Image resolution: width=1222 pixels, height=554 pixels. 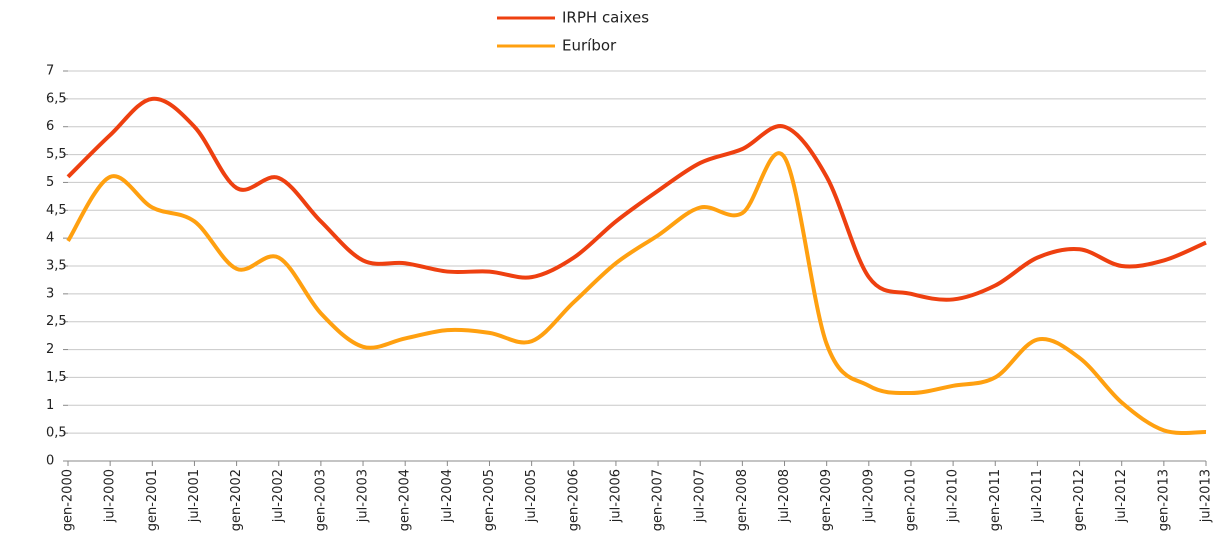 I want to click on x-tick-label: jul-2004, so click(x=447, y=496).